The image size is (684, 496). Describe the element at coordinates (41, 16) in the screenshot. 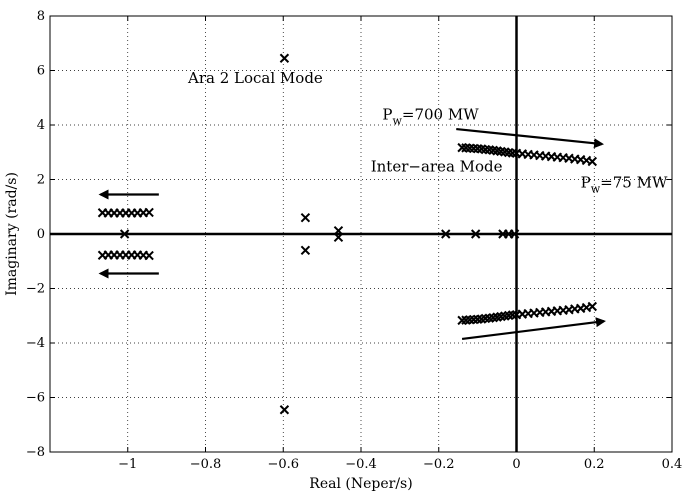

I see `y-tick-label: 8` at that location.